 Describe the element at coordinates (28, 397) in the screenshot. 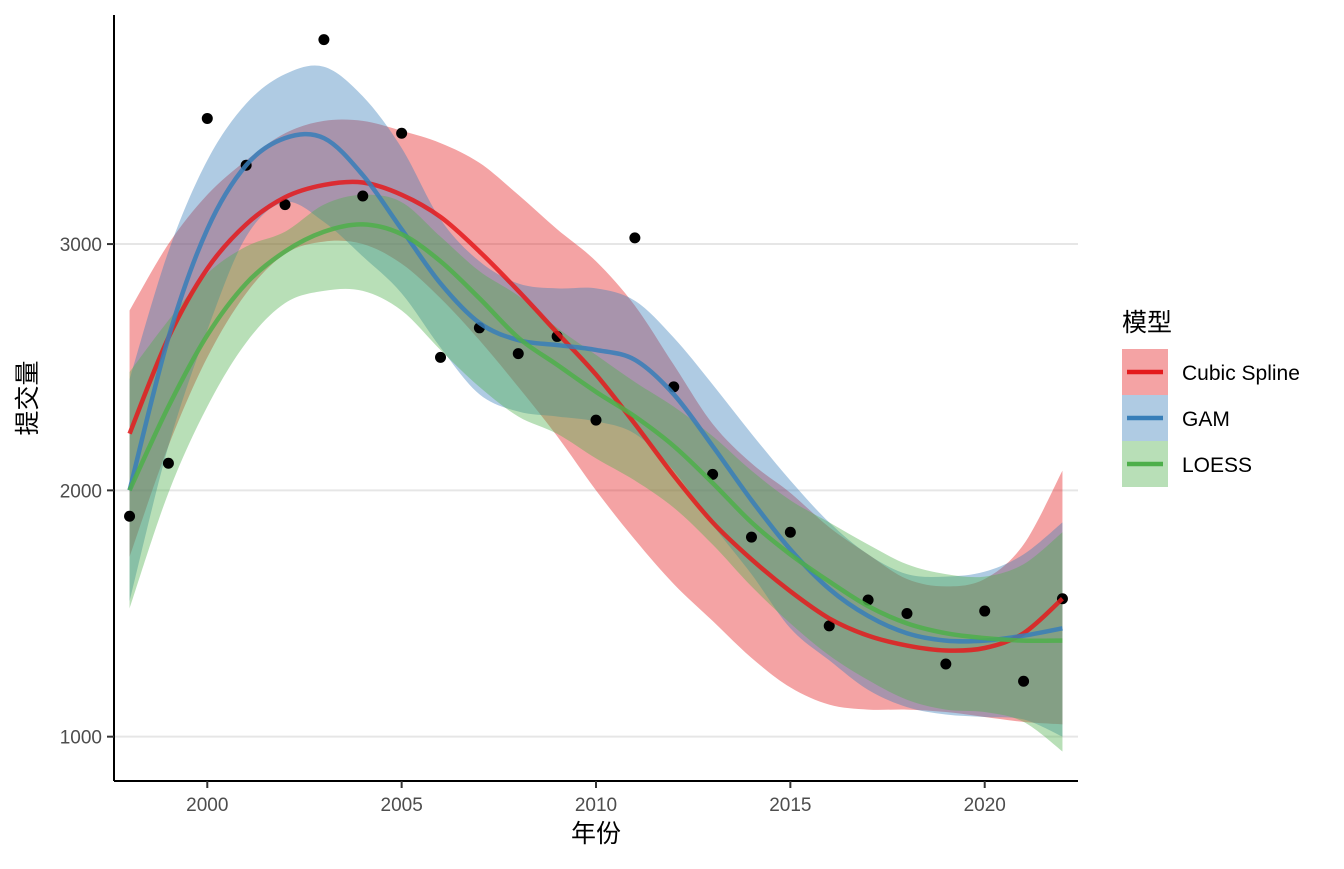

I see `y-axis-title: 提交量` at that location.